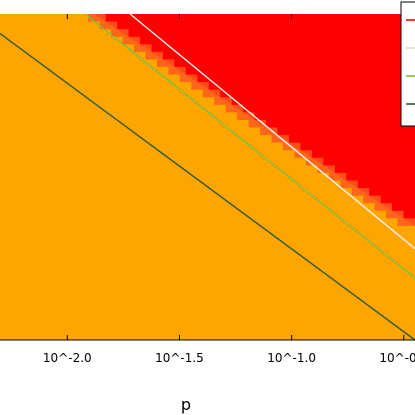 Image resolution: width=415 pixels, height=415 pixels. What do you see at coordinates (291, 358) in the screenshot?
I see `x-tick-label-3: 10^-1.0` at bounding box center [291, 358].